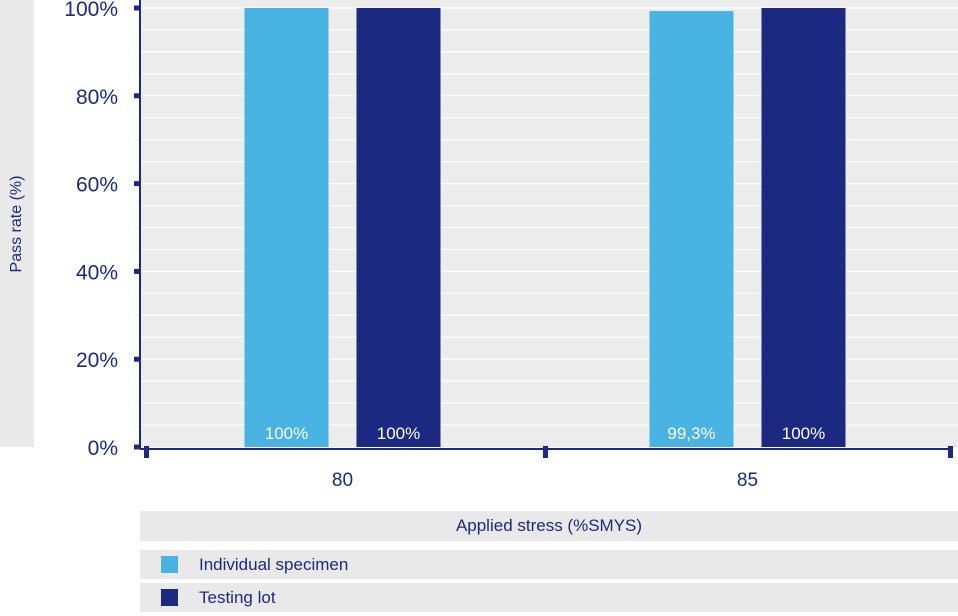  I want to click on legend-label-testing-lot: Testing lot, so click(237, 597).